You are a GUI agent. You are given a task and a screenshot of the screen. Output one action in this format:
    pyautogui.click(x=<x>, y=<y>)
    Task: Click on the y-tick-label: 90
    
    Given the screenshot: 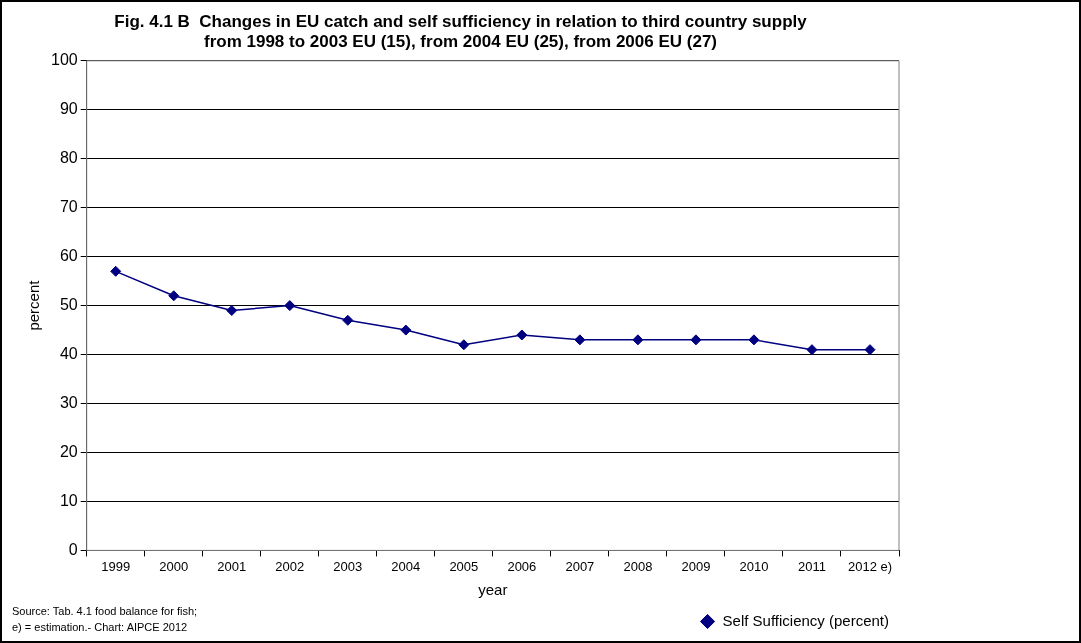 What is the action you would take?
    pyautogui.click(x=68, y=109)
    